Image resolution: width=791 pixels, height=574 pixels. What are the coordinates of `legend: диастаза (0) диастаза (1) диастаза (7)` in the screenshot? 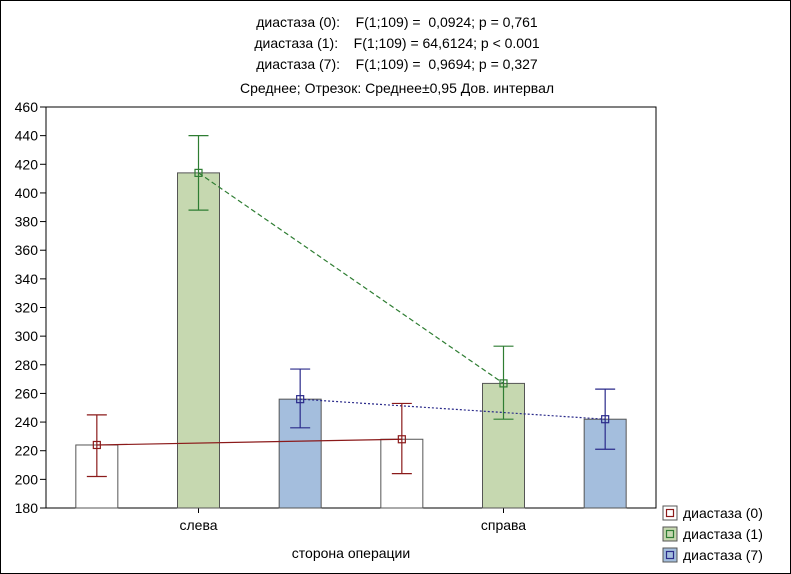 It's located at (722, 533).